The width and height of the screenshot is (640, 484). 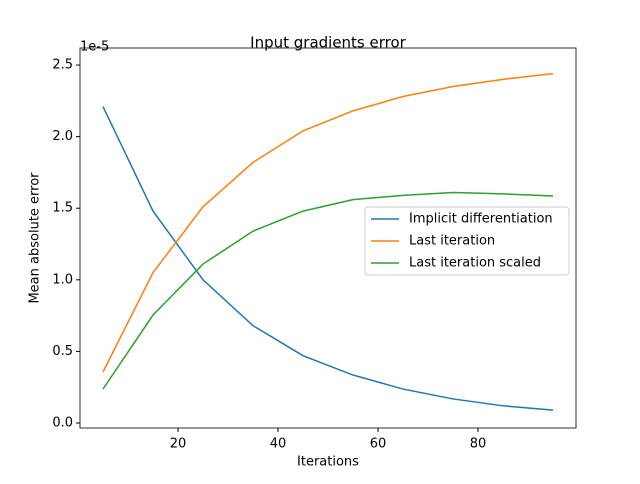 I want to click on y-axis-label: Mean absolute error, so click(x=35, y=238).